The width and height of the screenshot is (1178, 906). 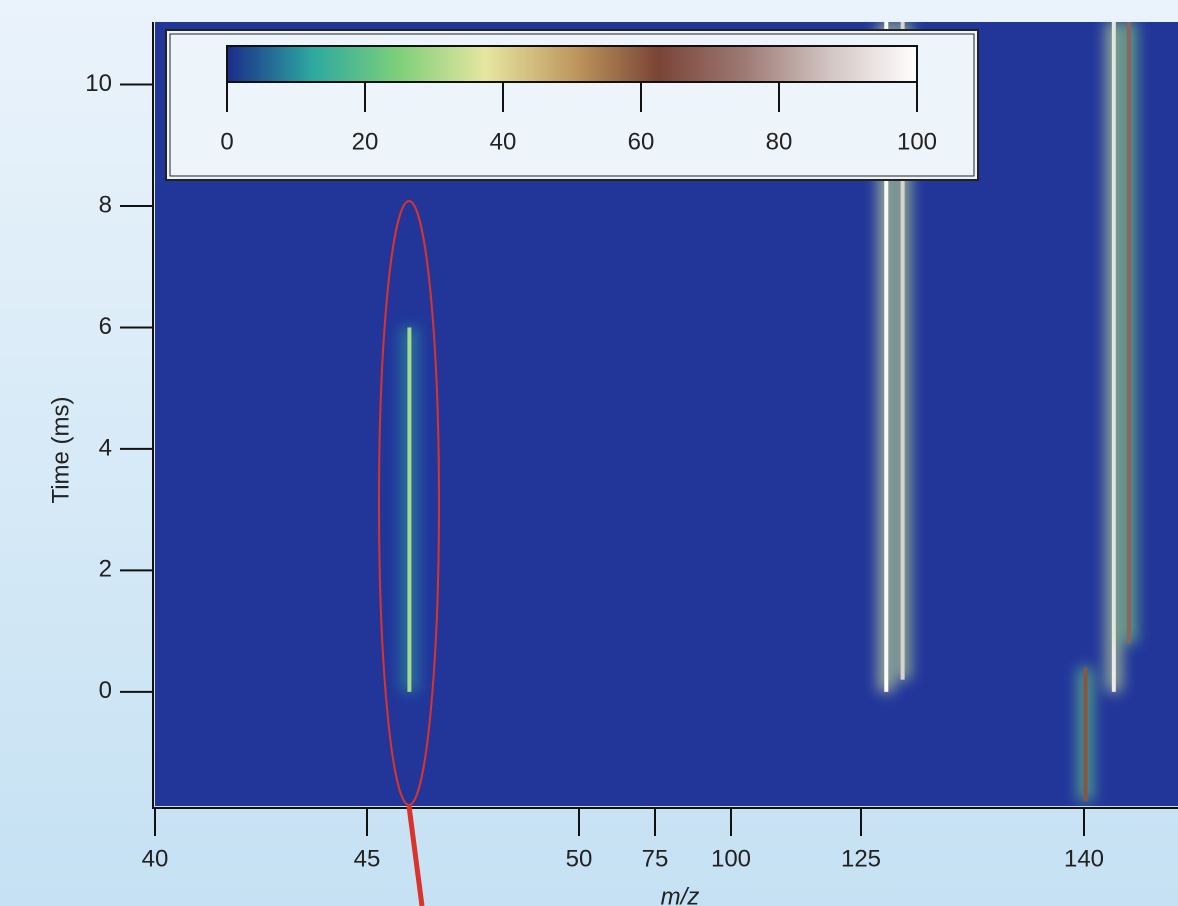 I want to click on x-axis-label: m/z, so click(x=680, y=894).